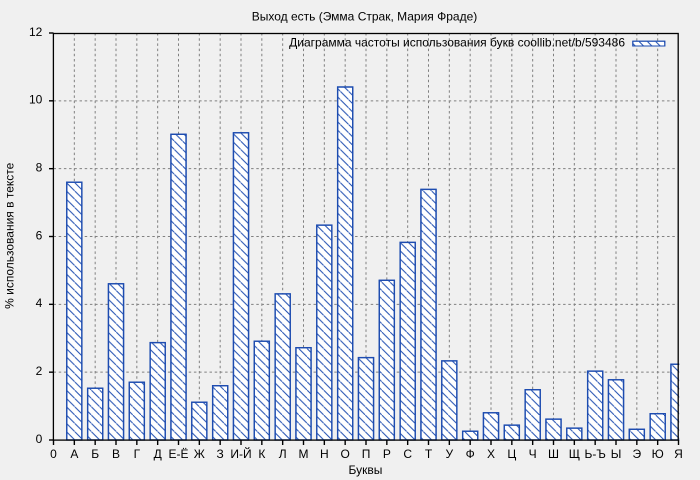 The width and height of the screenshot is (700, 480). I want to click on svg-text: 10, so click(36, 100).